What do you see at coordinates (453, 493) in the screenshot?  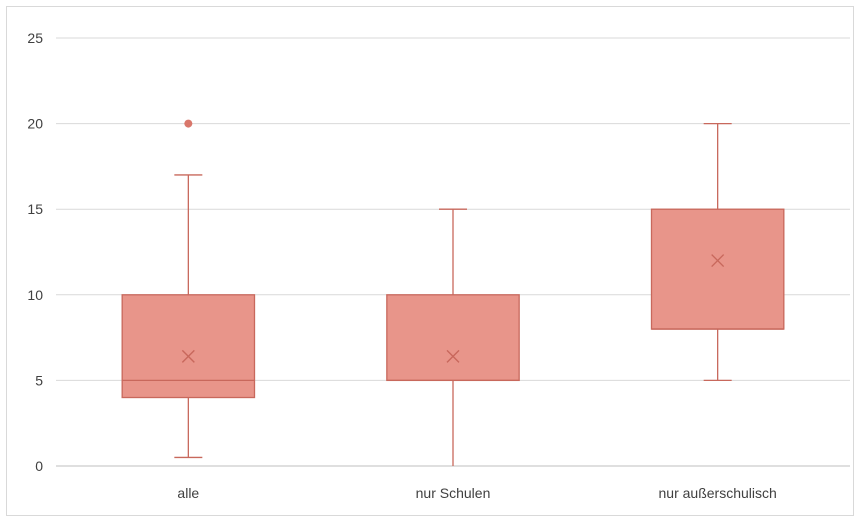 I see `category-label: nur Schulen` at bounding box center [453, 493].